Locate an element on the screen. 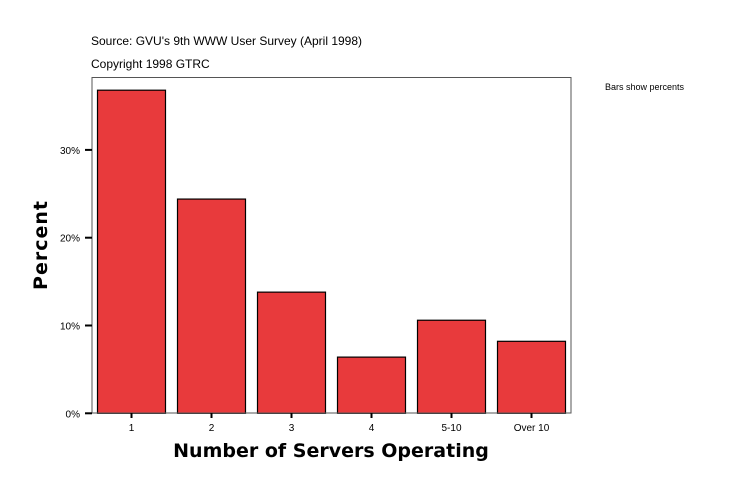 Image resolution: width=734 pixels, height=496 pixels. x-axis-label: Number of Servers Operating is located at coordinates (331, 451).